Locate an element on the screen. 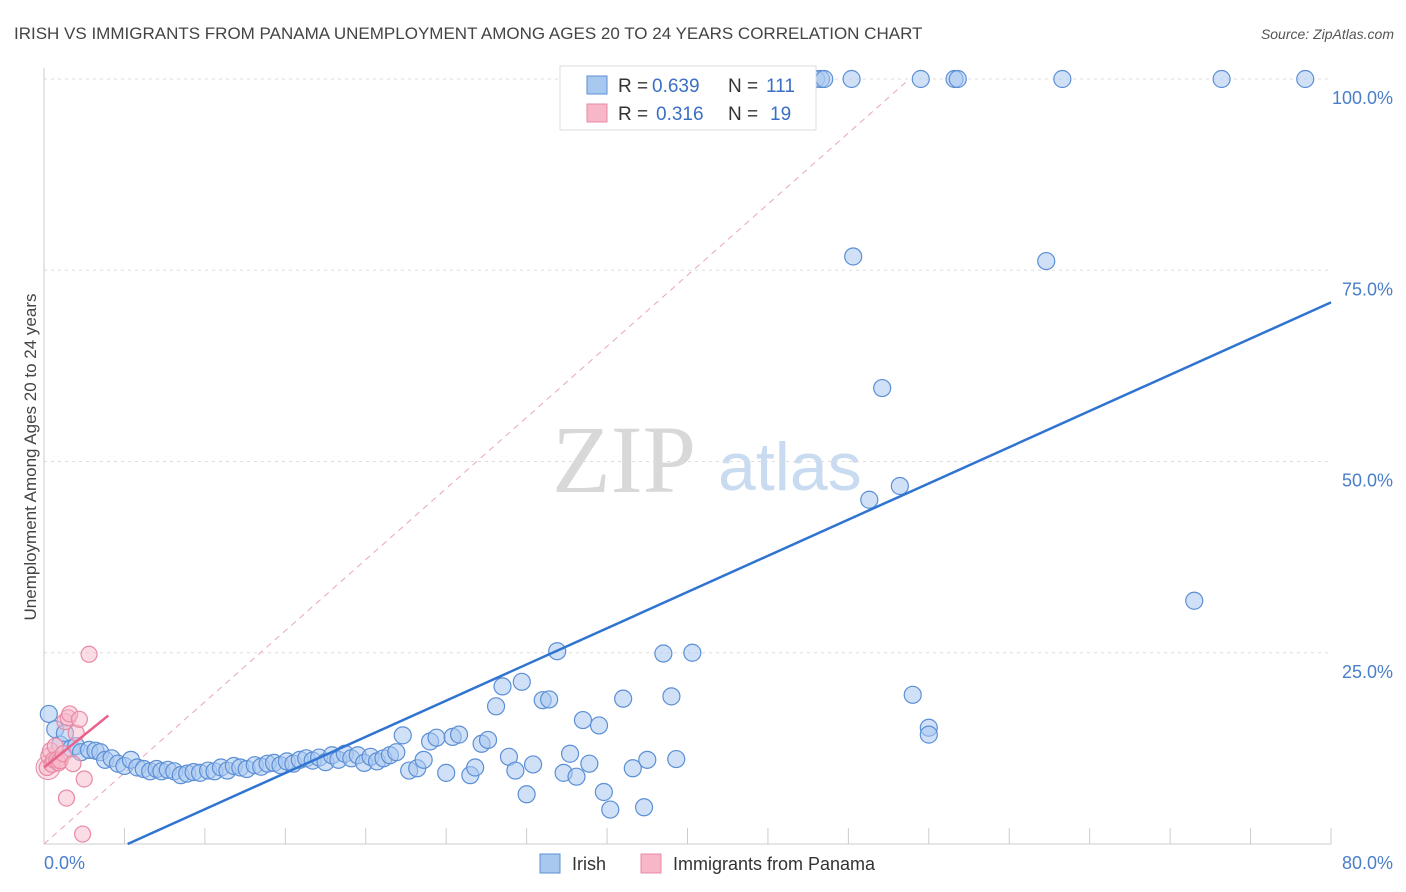 This screenshot has width=1406, height=892. bottom-legend-irish-swatch is located at coordinates (550, 863).